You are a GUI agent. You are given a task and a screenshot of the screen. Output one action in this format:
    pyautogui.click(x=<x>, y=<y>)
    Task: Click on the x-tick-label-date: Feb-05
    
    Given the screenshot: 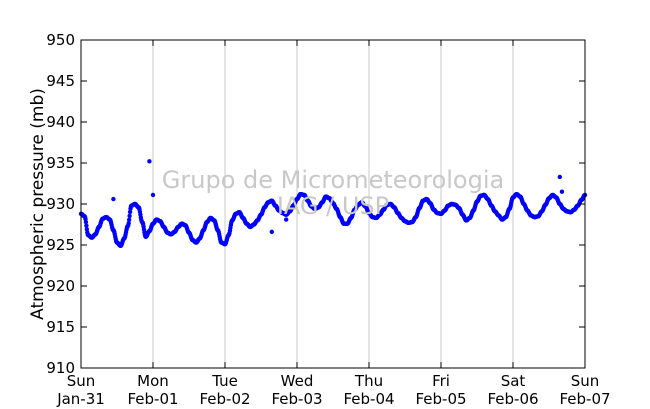 What is the action you would take?
    pyautogui.click(x=440, y=399)
    